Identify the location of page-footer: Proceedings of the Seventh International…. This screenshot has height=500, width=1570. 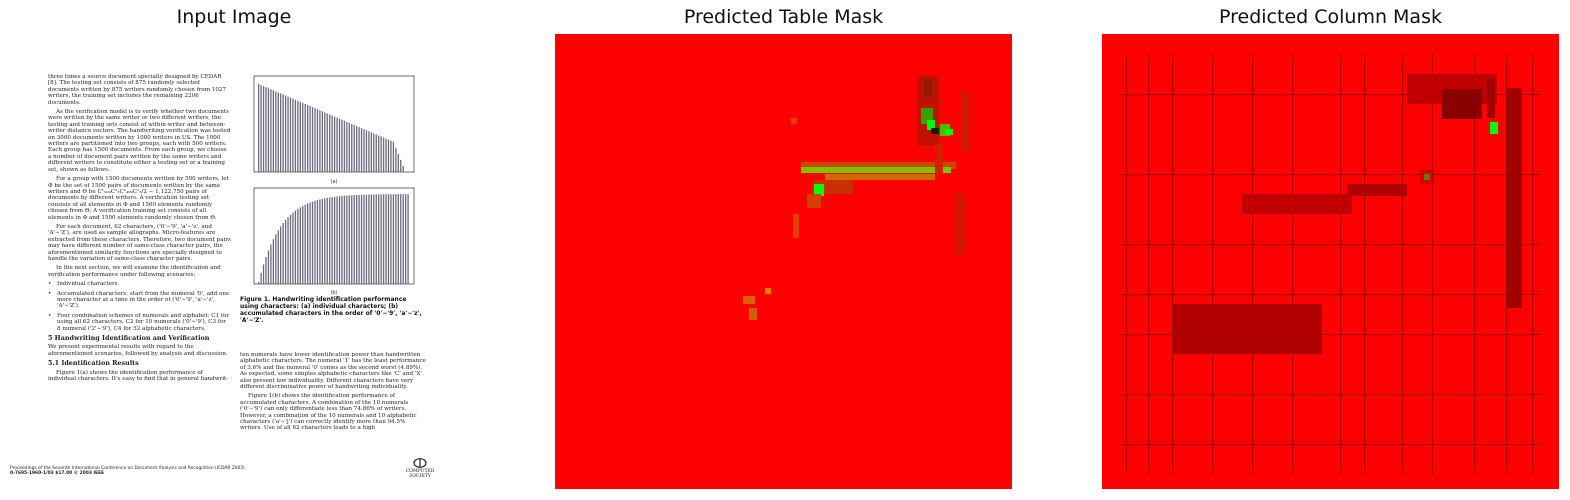
(175, 471).